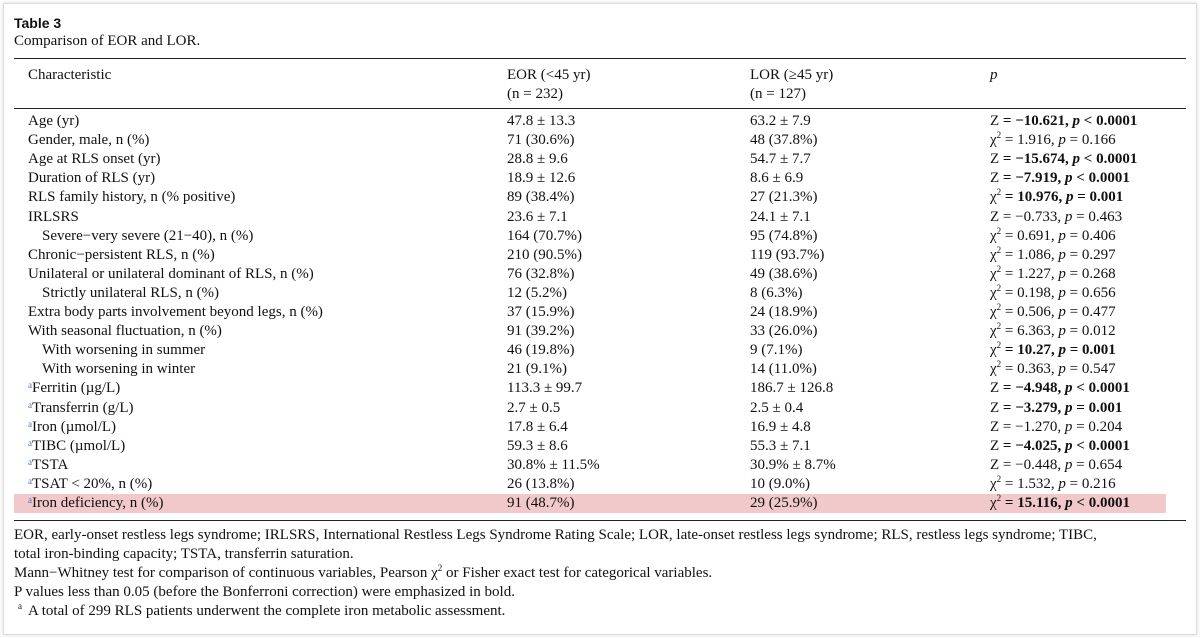 This screenshot has width=1200, height=638. Describe the element at coordinates (541, 312) in the screenshot. I see `cell-eor: 37 (15.9%)` at that location.